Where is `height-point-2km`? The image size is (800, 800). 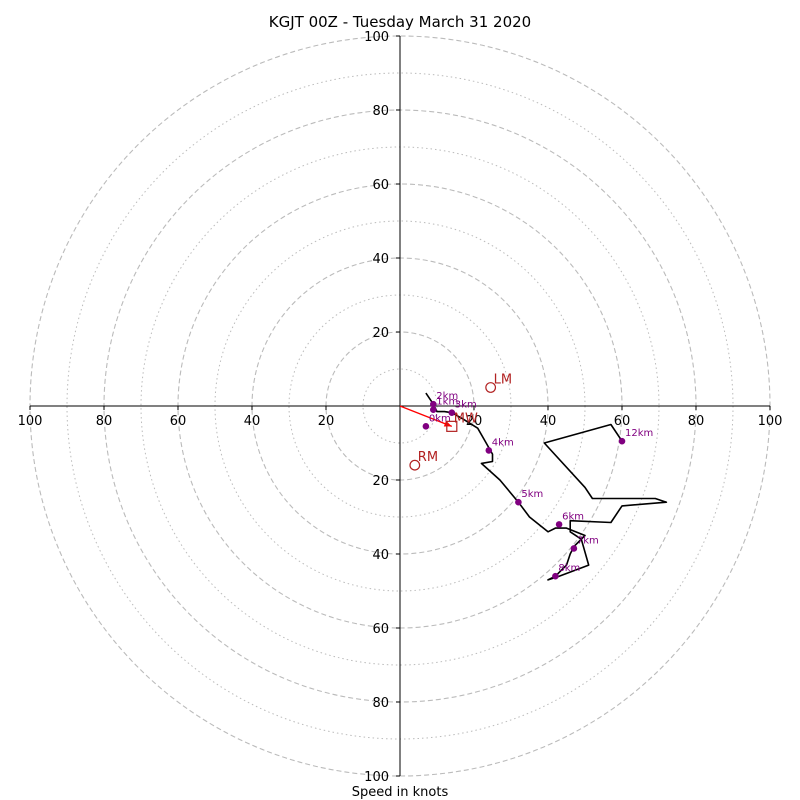 height-point-2km is located at coordinates (433, 404).